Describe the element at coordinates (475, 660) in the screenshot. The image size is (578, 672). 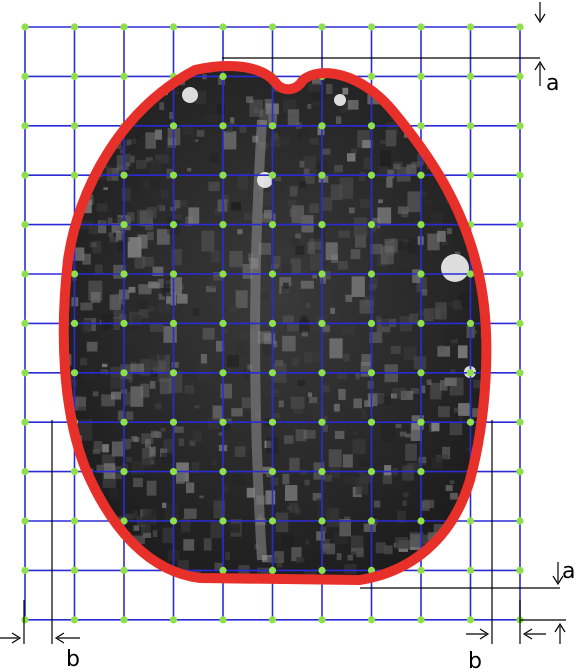
I see `label-b-right: b` at that location.